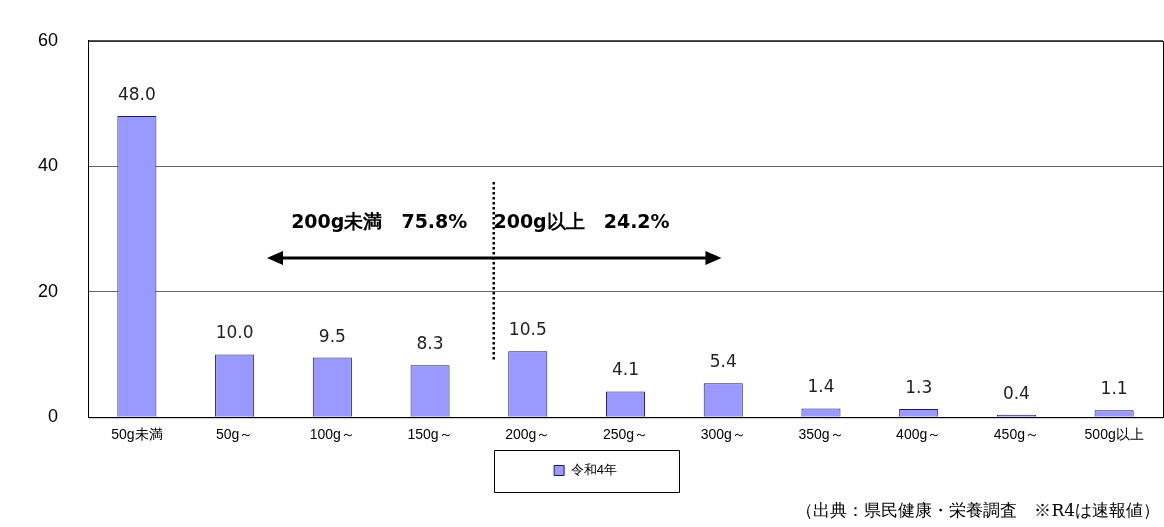 The image size is (1164, 527). What do you see at coordinates (978, 510) in the screenshot?
I see `text: （出典：県民健康・栄養調査 ※R4は速報値）` at bounding box center [978, 510].